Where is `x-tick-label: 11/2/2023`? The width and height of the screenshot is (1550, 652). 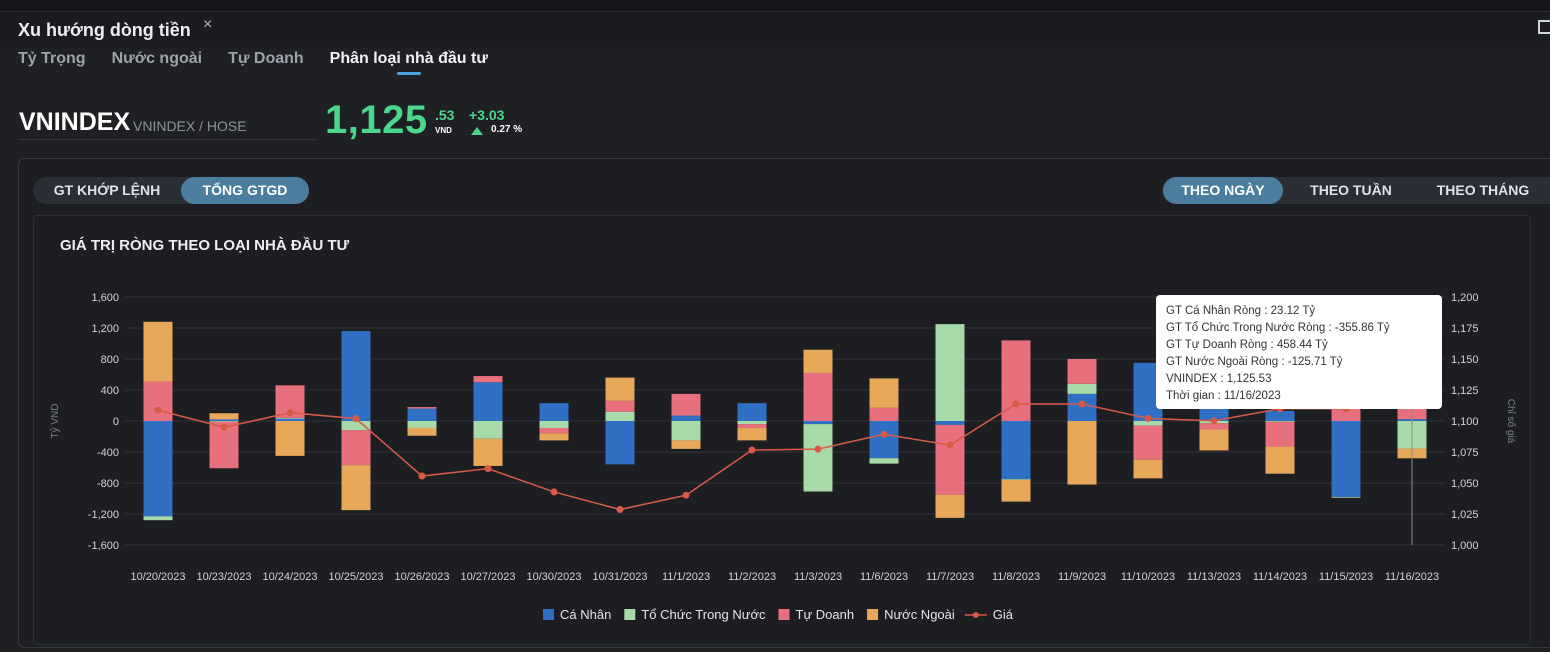 x-tick-label: 11/2/2023 is located at coordinates (752, 577).